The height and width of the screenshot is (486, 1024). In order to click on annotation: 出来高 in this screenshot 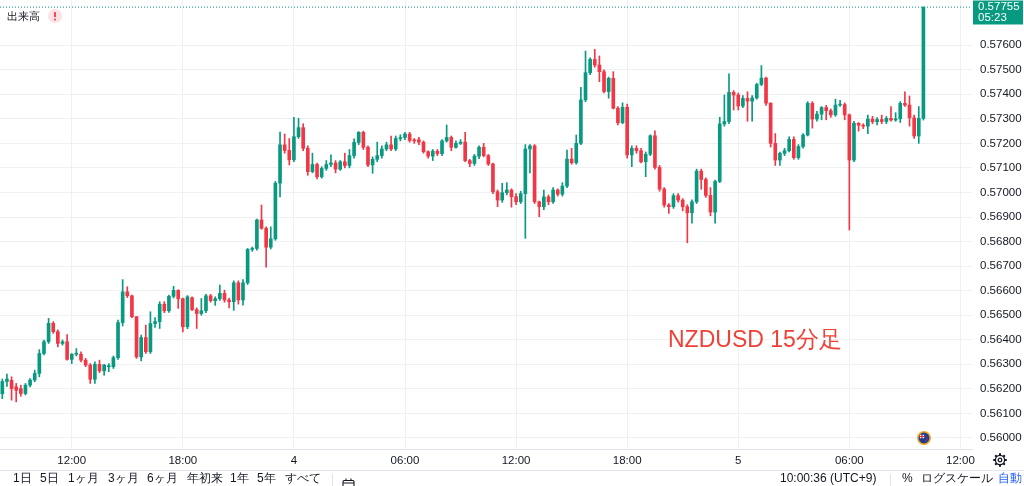, I will do `click(23, 16)`.